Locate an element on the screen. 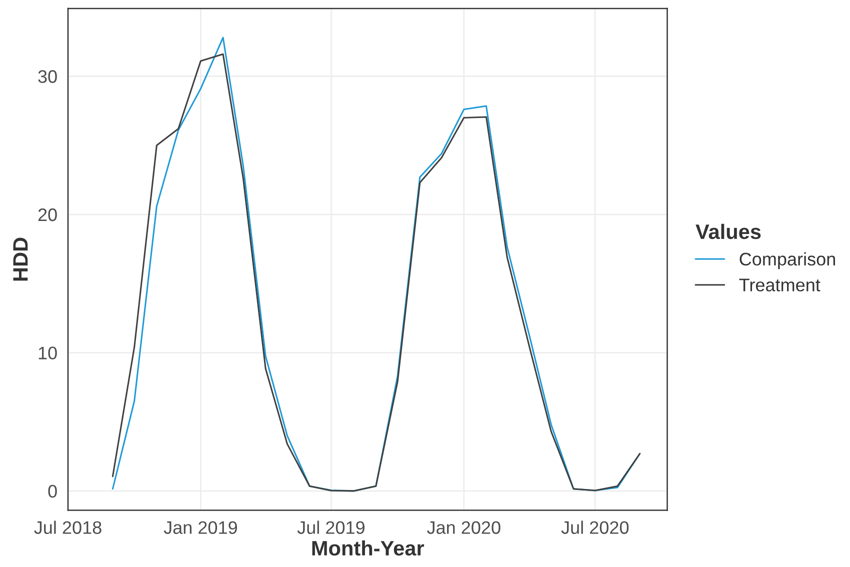  y-axis-title: HDD is located at coordinates (20, 259).